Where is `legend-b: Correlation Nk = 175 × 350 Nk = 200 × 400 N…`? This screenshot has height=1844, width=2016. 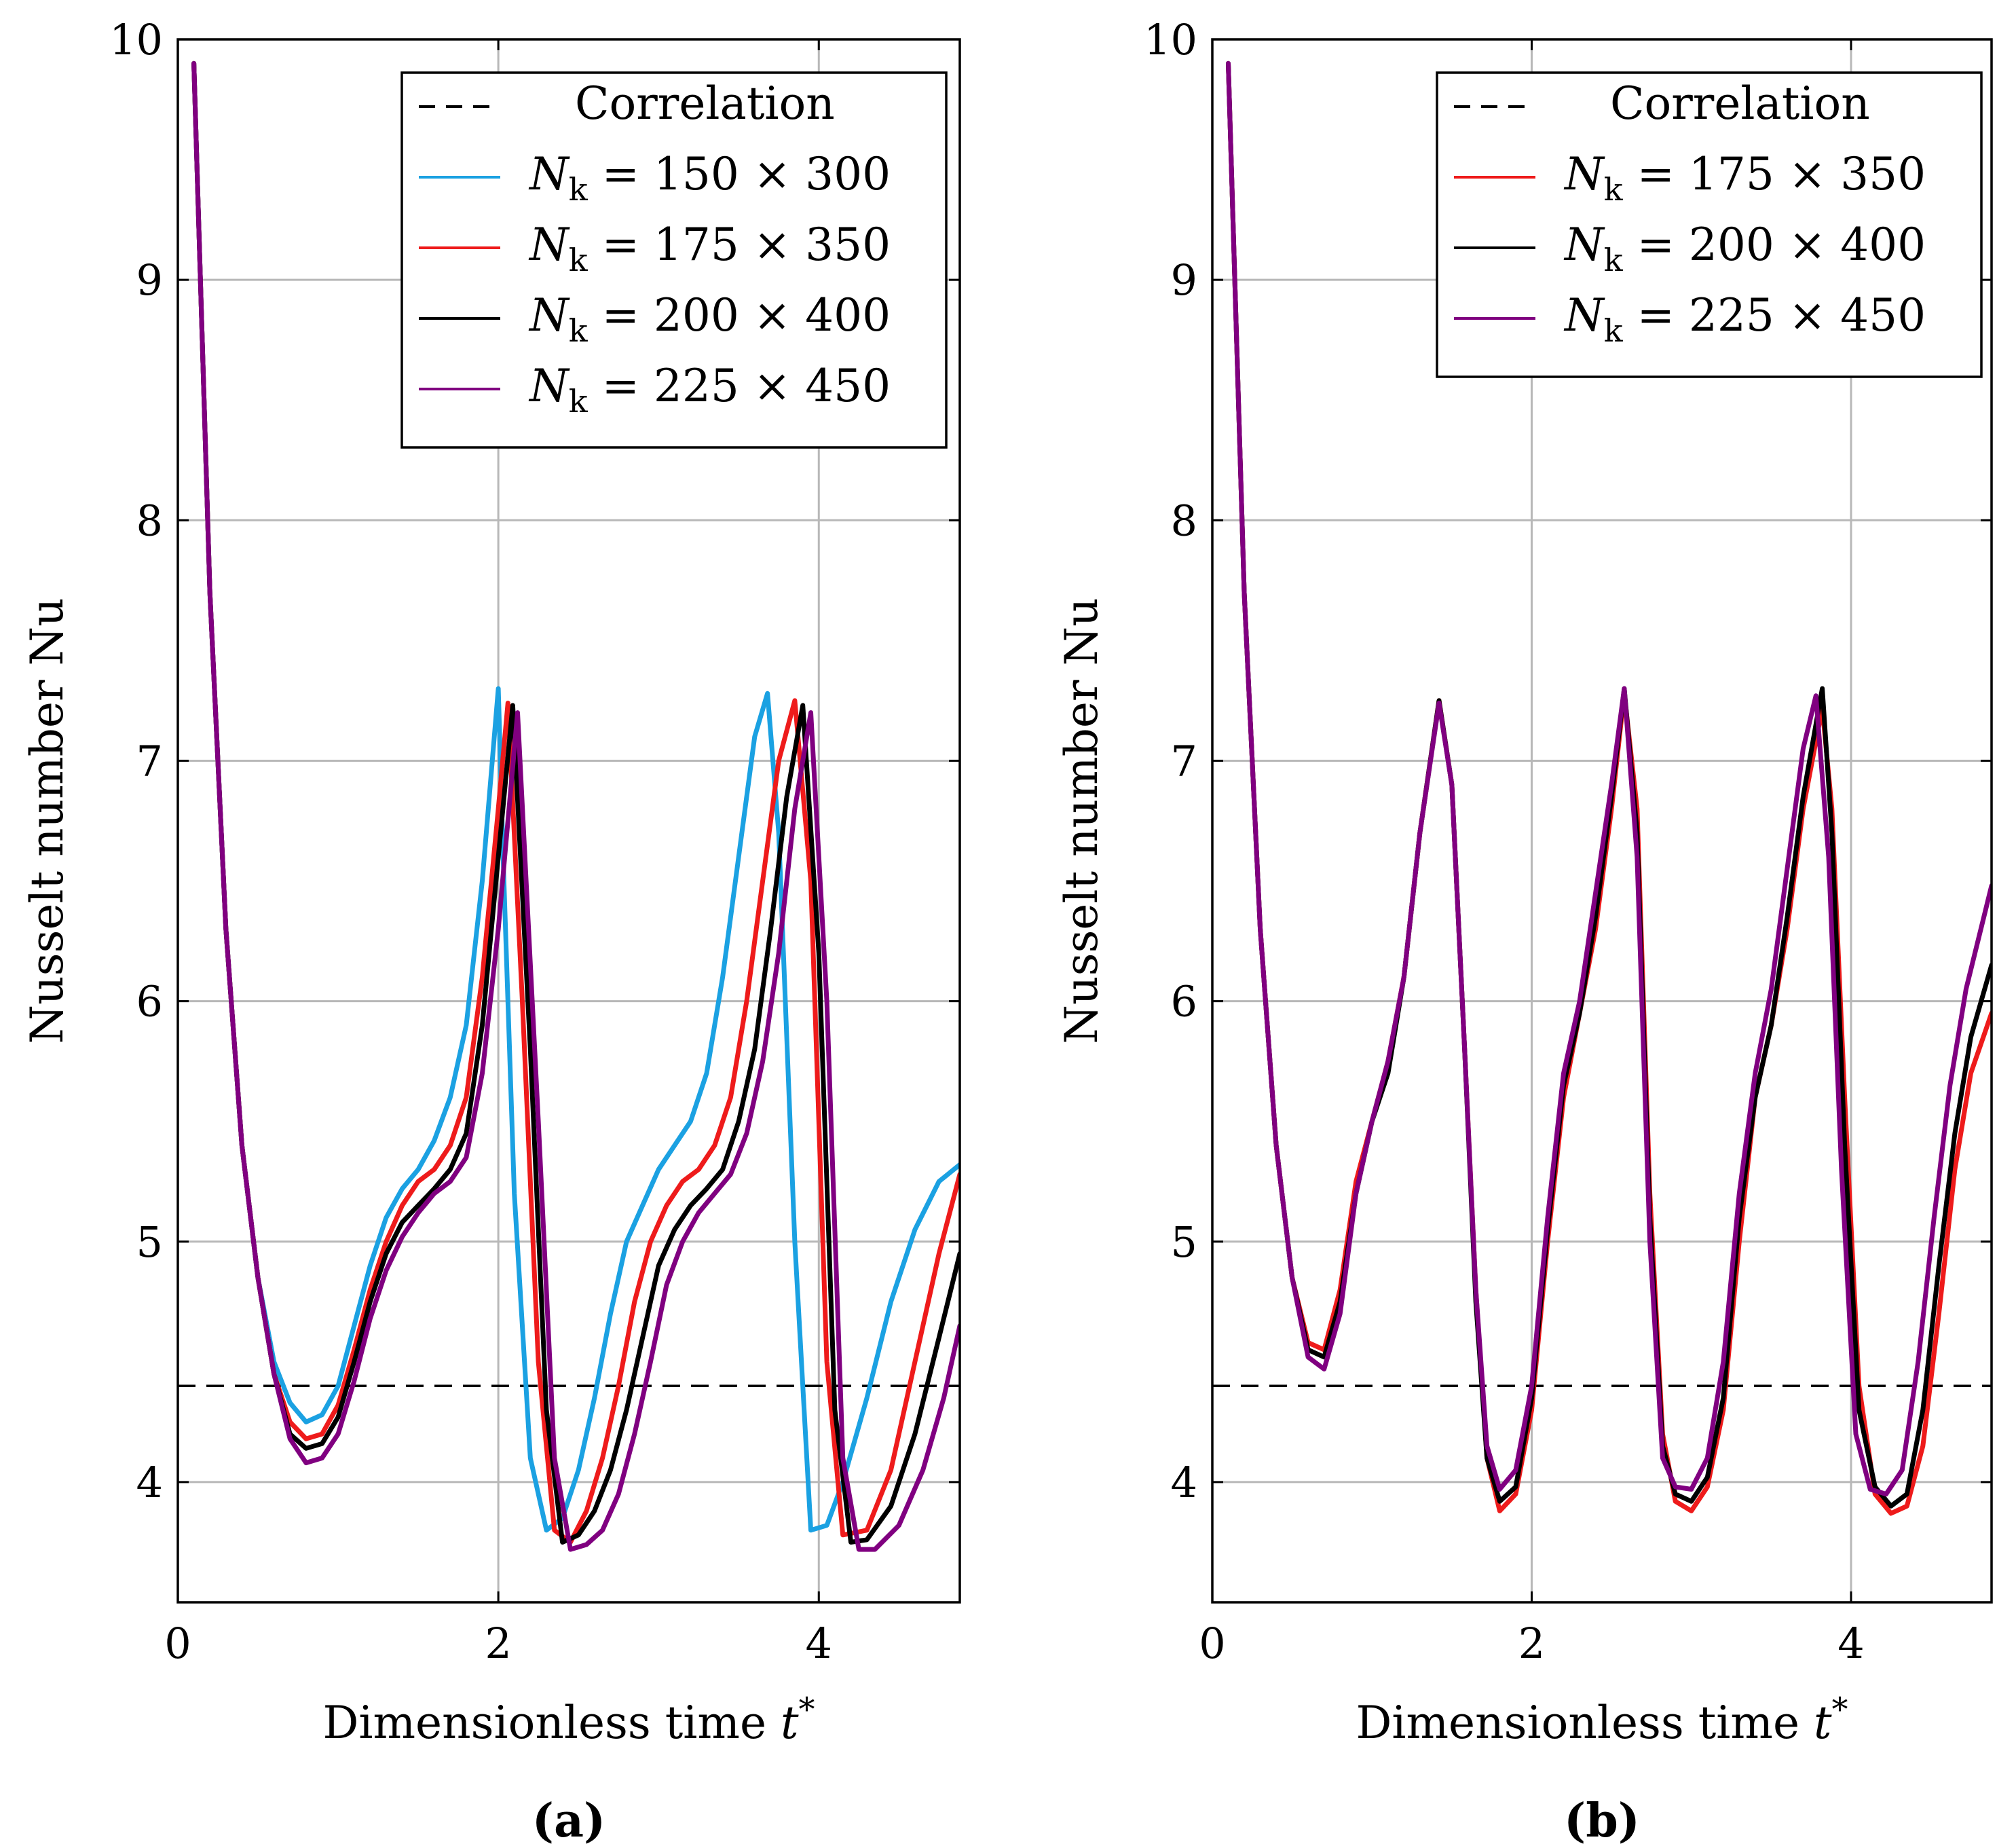
legend-b: Correlation Nk = 175 × 350 Nk = 200 × 400 N… is located at coordinates (1710, 225).